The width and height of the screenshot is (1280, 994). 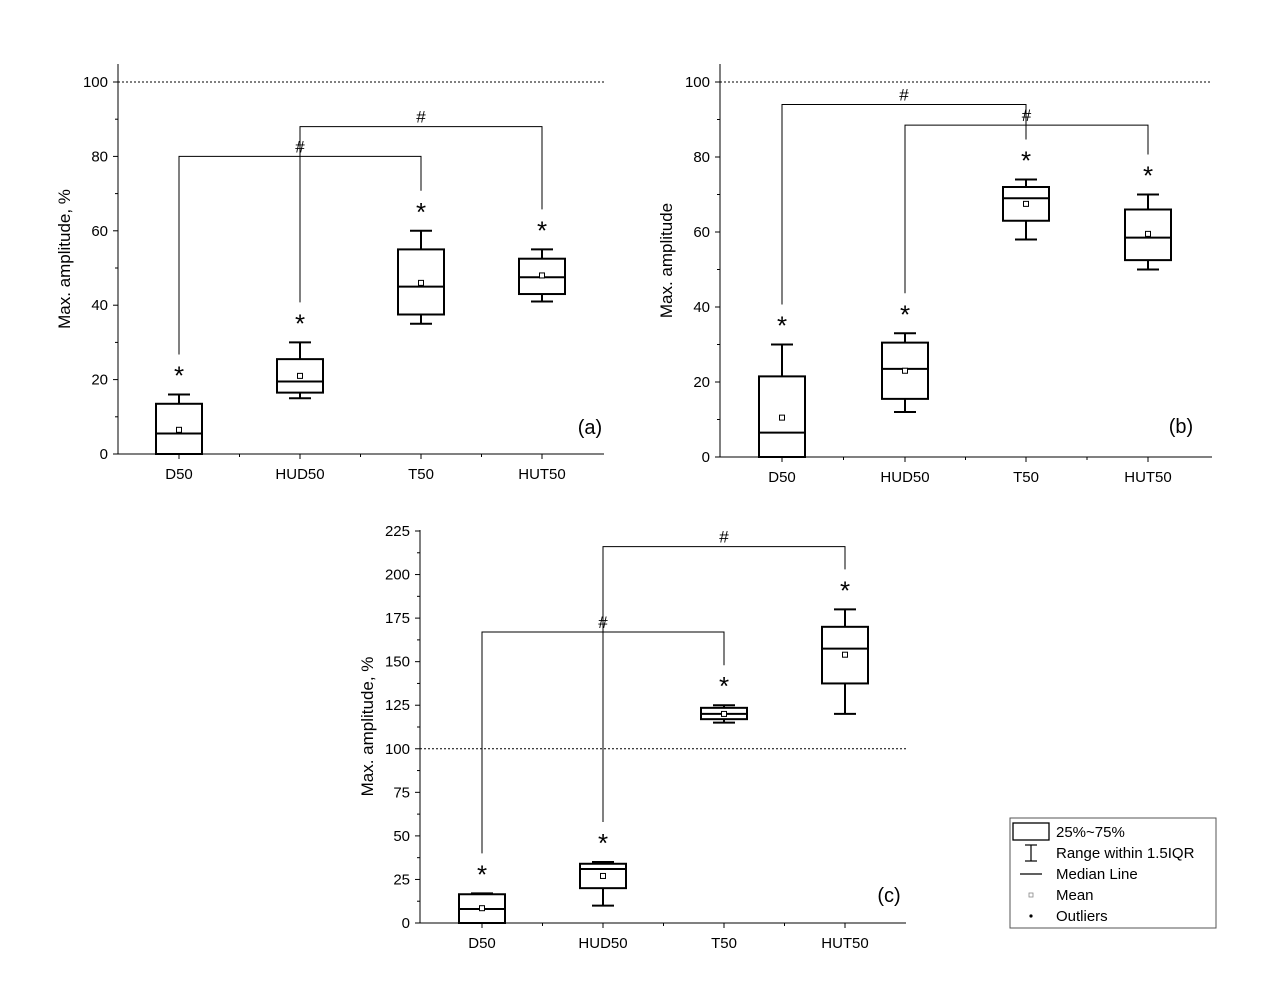 What do you see at coordinates (401, 792) in the screenshot?
I see `y-tick-label: 75` at bounding box center [401, 792].